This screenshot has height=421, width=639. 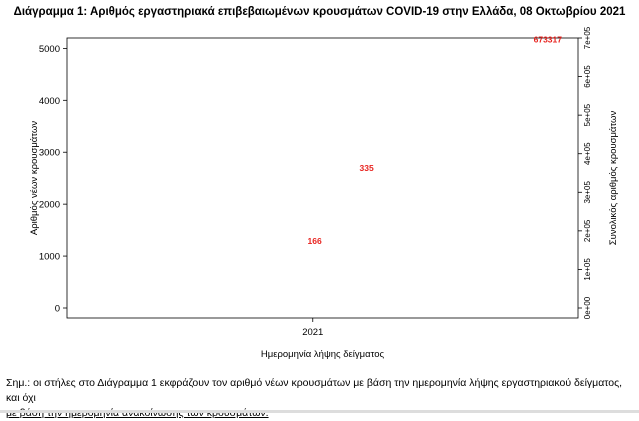 I want to click on right-tick-label: 2e+05, so click(x=587, y=230).